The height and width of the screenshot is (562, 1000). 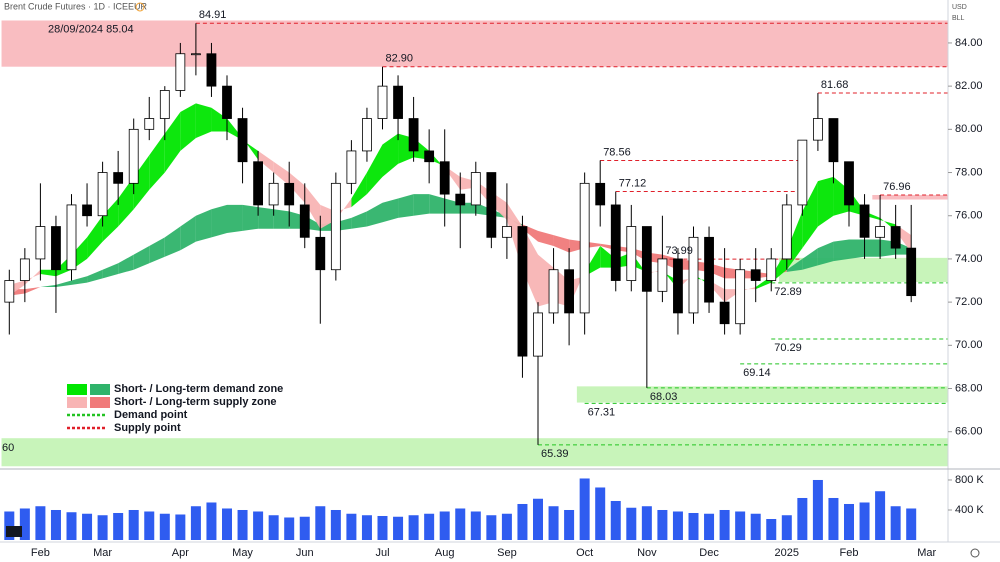 I want to click on level-label: 81.68, so click(x=835, y=85).